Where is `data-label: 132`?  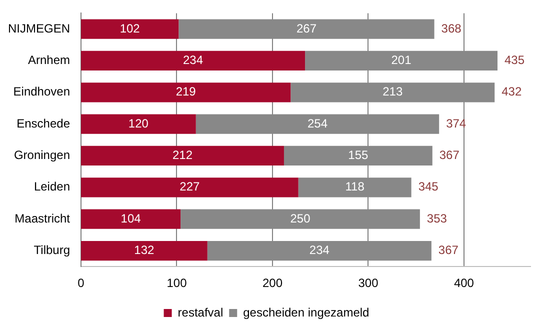 data-label: 132 is located at coordinates (144, 250).